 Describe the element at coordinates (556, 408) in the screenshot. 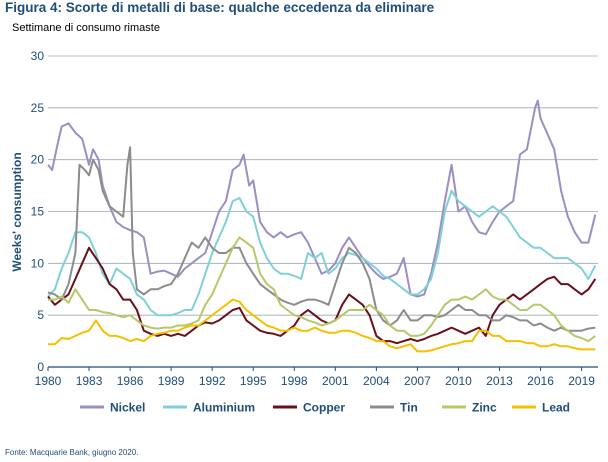

I see `legend-label: Lead` at that location.